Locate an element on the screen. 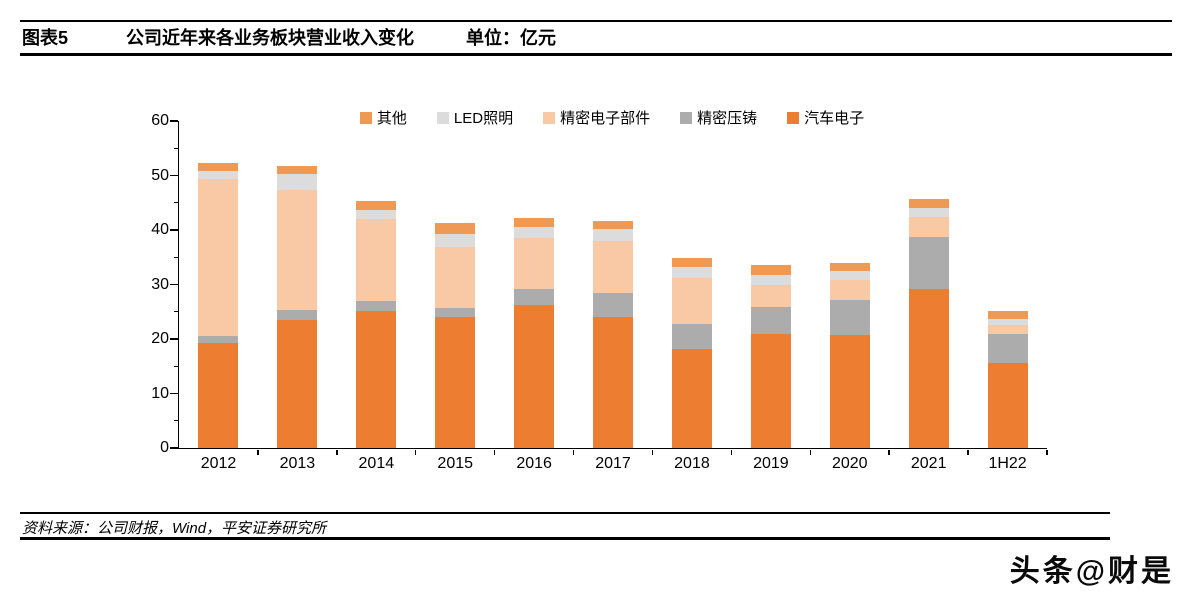  legend-label: 精密电子部件 is located at coordinates (605, 118).